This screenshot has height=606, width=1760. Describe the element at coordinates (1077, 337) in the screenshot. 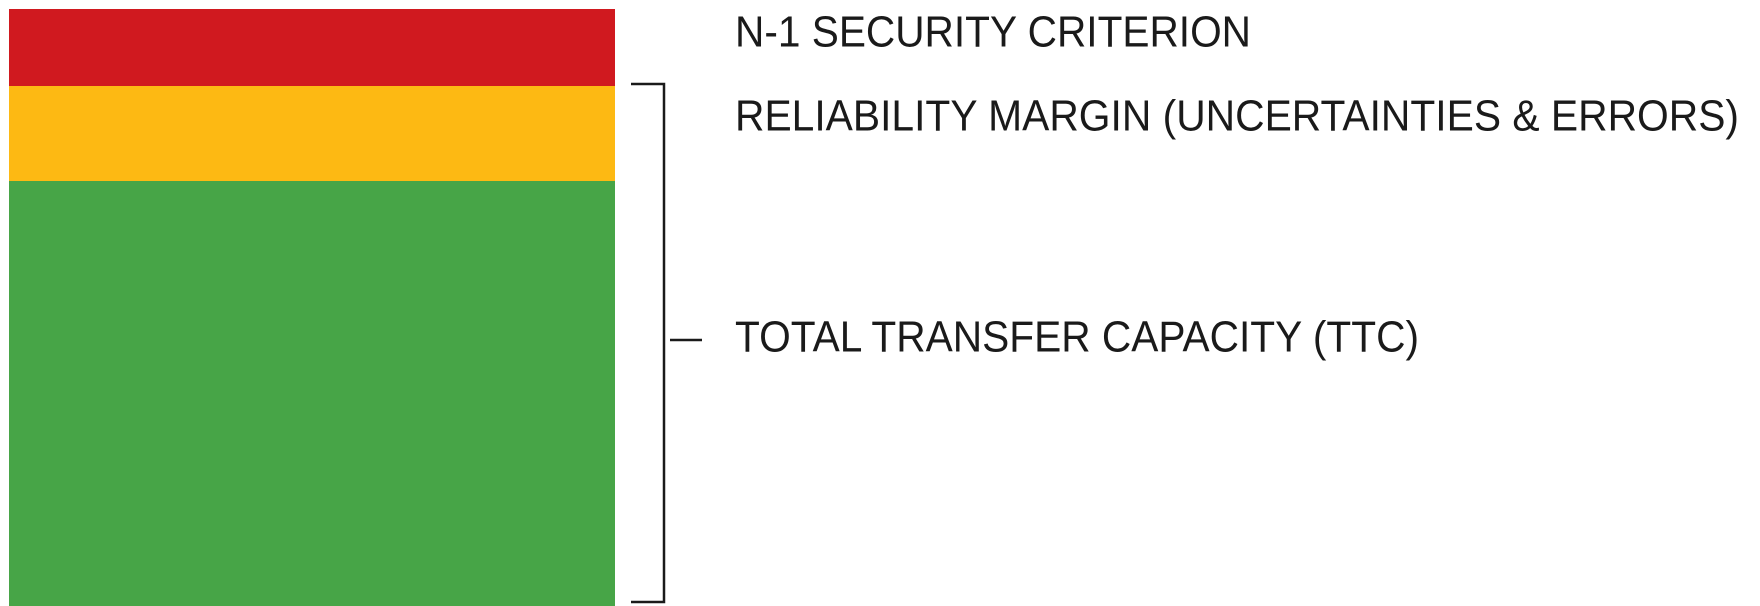

I see `ttc-label: TOTAL TRANSFER CAPACITY (TTC)` at that location.